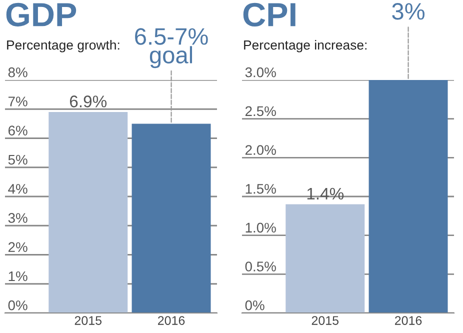 Image resolution: width=463 pixels, height=333 pixels. What do you see at coordinates (18, 189) in the screenshot?
I see `y-tick-label: 4%` at bounding box center [18, 189].